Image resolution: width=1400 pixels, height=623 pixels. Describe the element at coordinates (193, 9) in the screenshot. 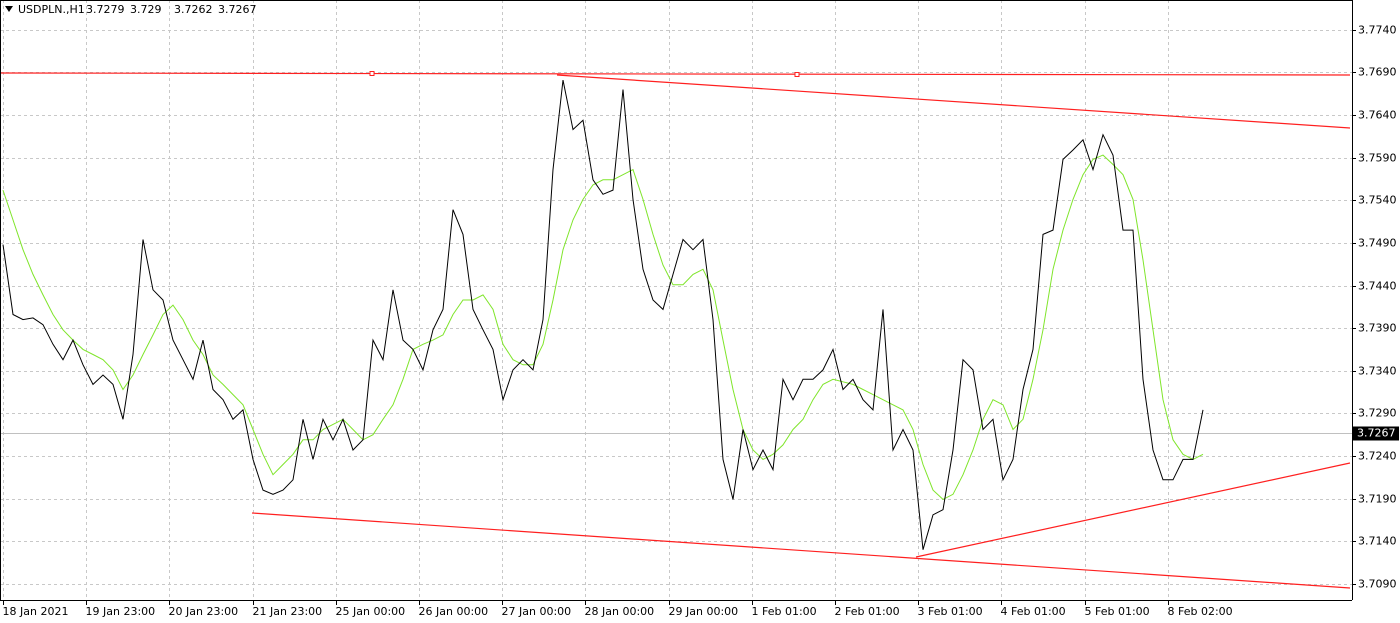

I see `low: 3.7262` at that location.